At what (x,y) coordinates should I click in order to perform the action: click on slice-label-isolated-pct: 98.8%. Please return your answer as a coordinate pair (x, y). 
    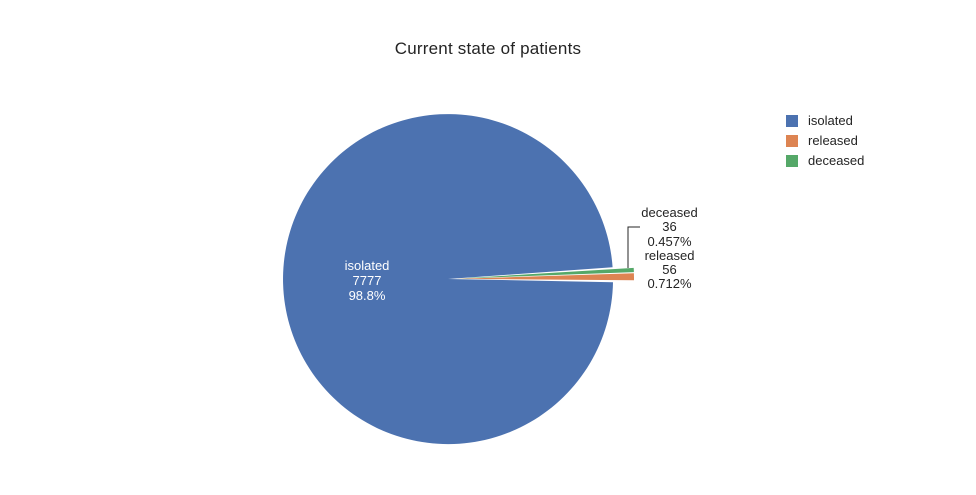
    Looking at the image, I should click on (367, 295).